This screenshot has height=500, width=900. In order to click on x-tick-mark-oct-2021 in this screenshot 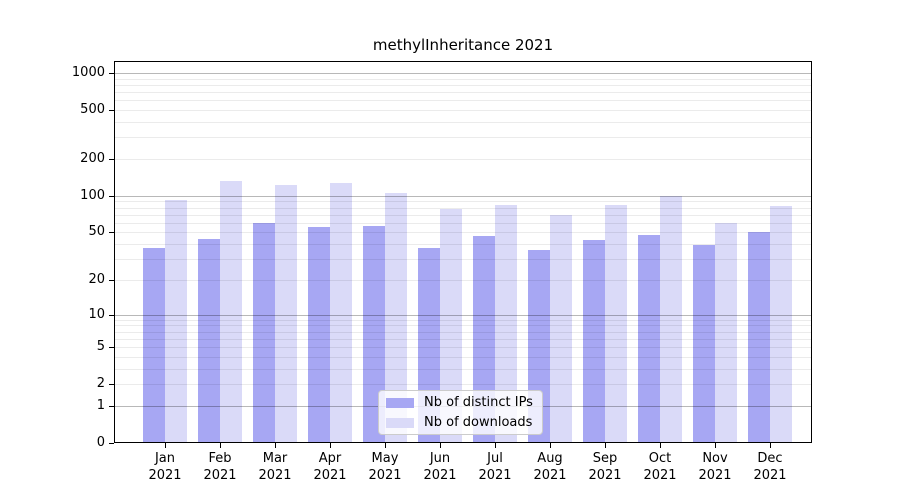, I will do `click(660, 445)`.